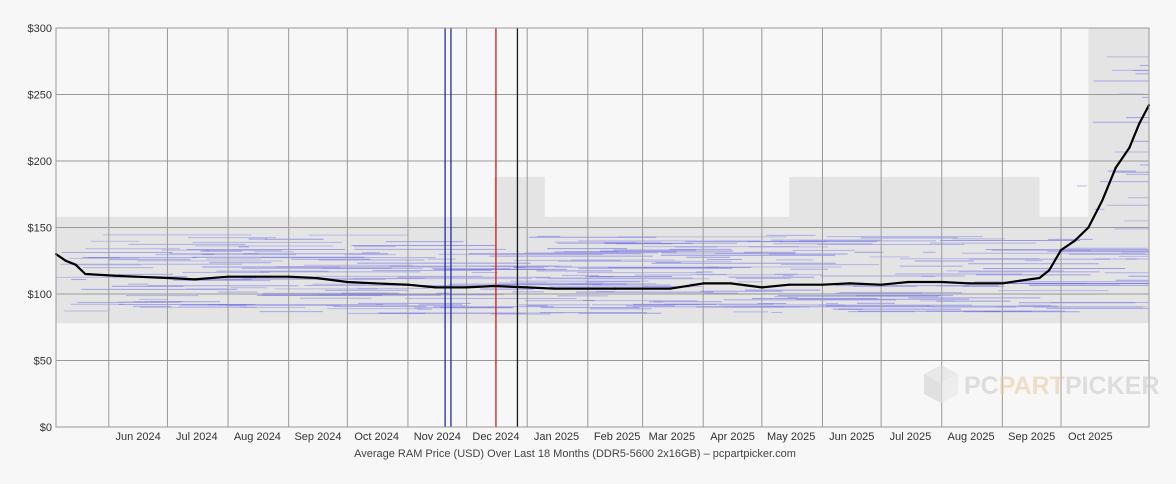  What do you see at coordinates (672, 437) in the screenshot?
I see `x-tick-label: Mar 2025` at bounding box center [672, 437].